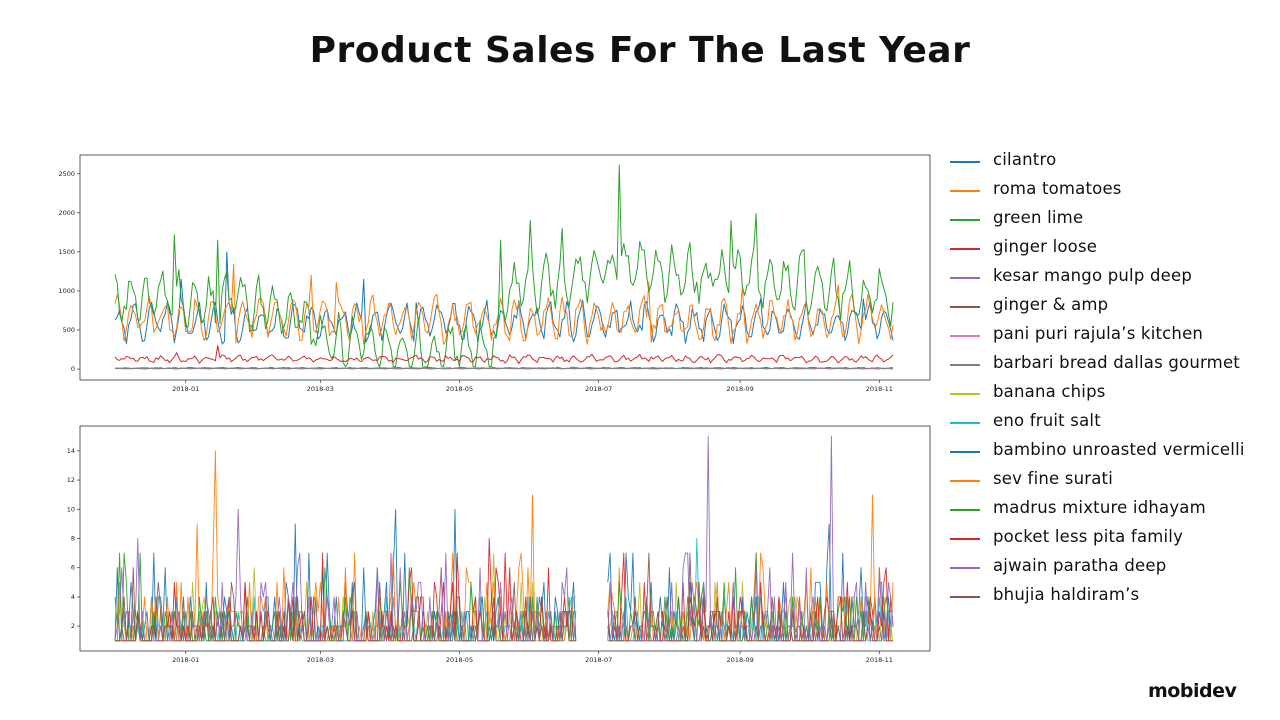 This screenshot has width=1280, height=720. What do you see at coordinates (504, 304) in the screenshot?
I see `series-line-roma-tomatoes` at bounding box center [504, 304].